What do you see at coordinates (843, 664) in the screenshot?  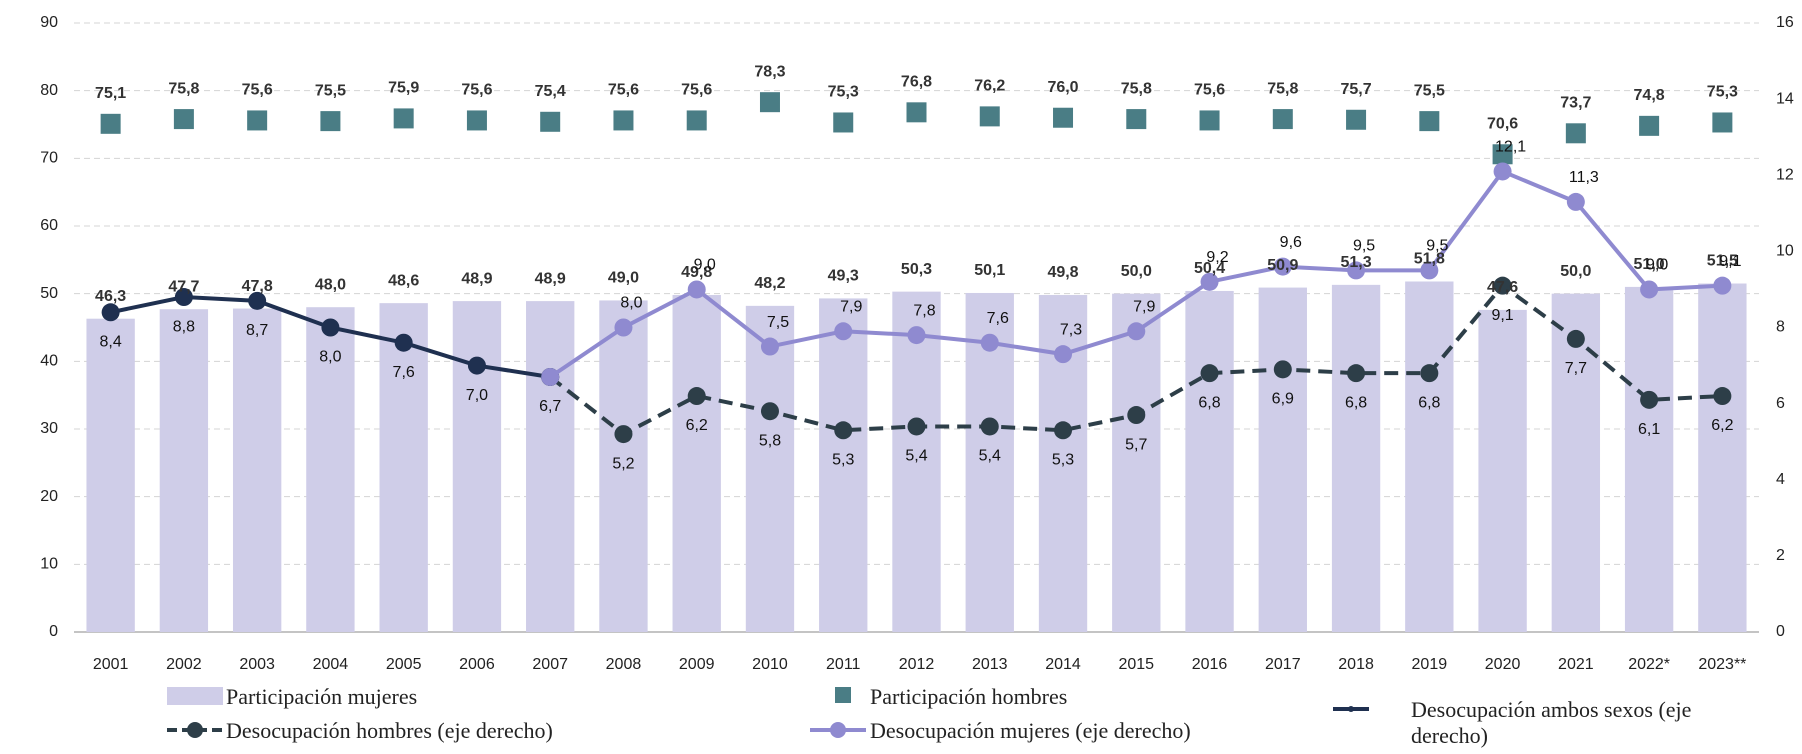 I see `x-tick-label: 2011` at bounding box center [843, 664].